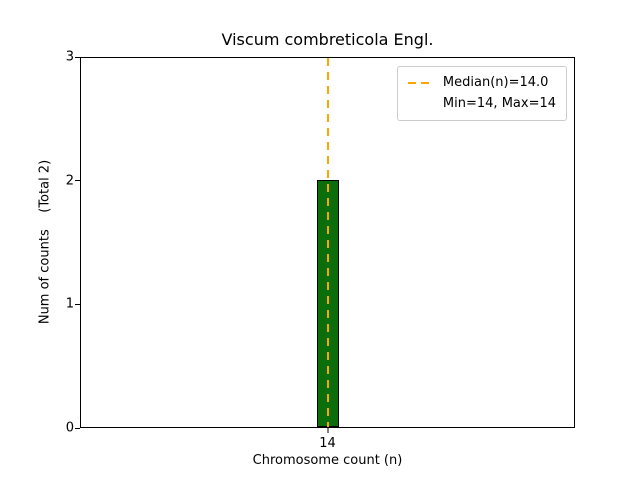  What do you see at coordinates (421, 104) in the screenshot?
I see `legend-empty-marker` at bounding box center [421, 104].